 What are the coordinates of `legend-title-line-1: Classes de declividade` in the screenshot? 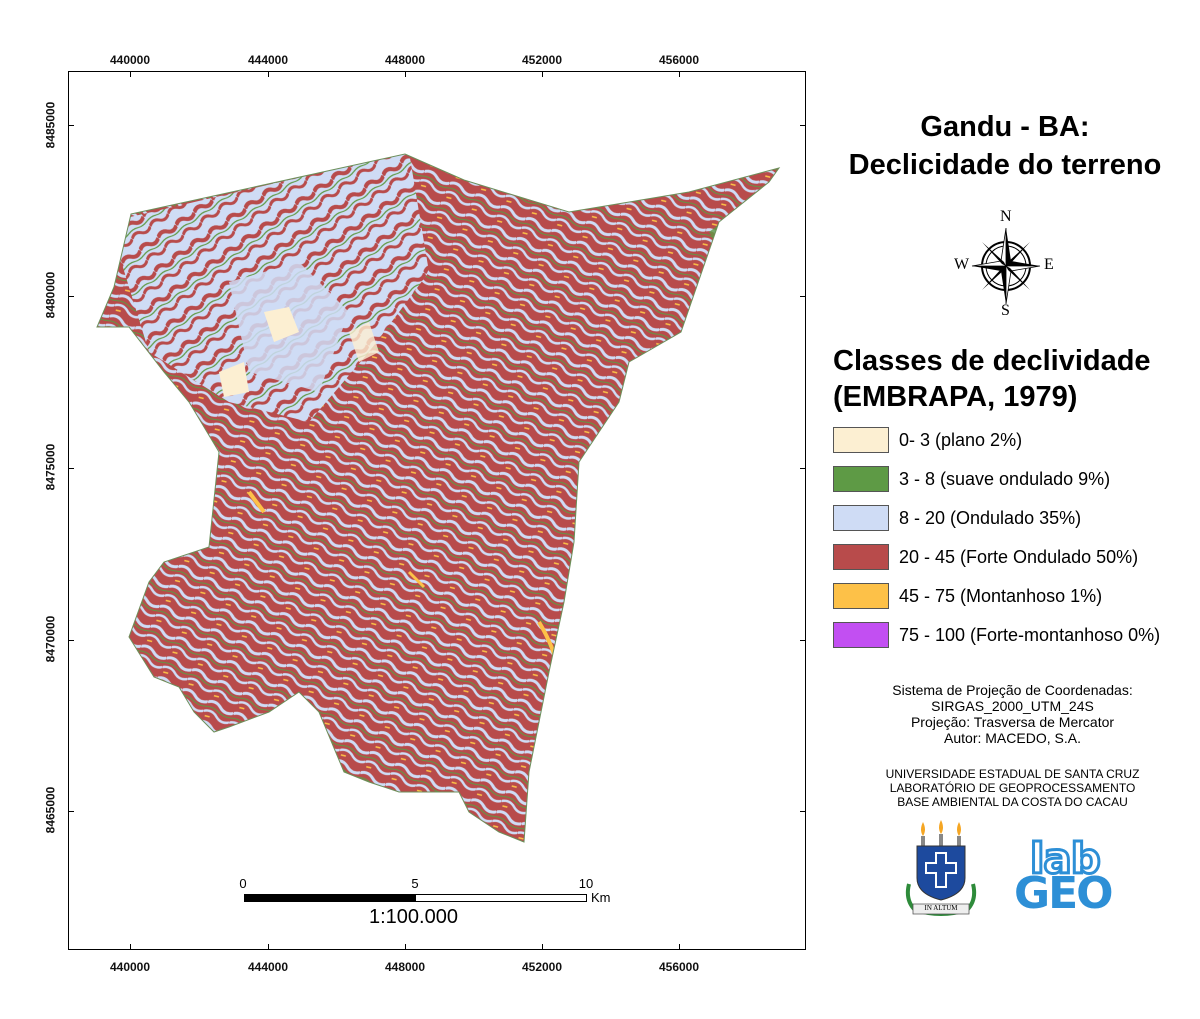 It's located at (992, 361).